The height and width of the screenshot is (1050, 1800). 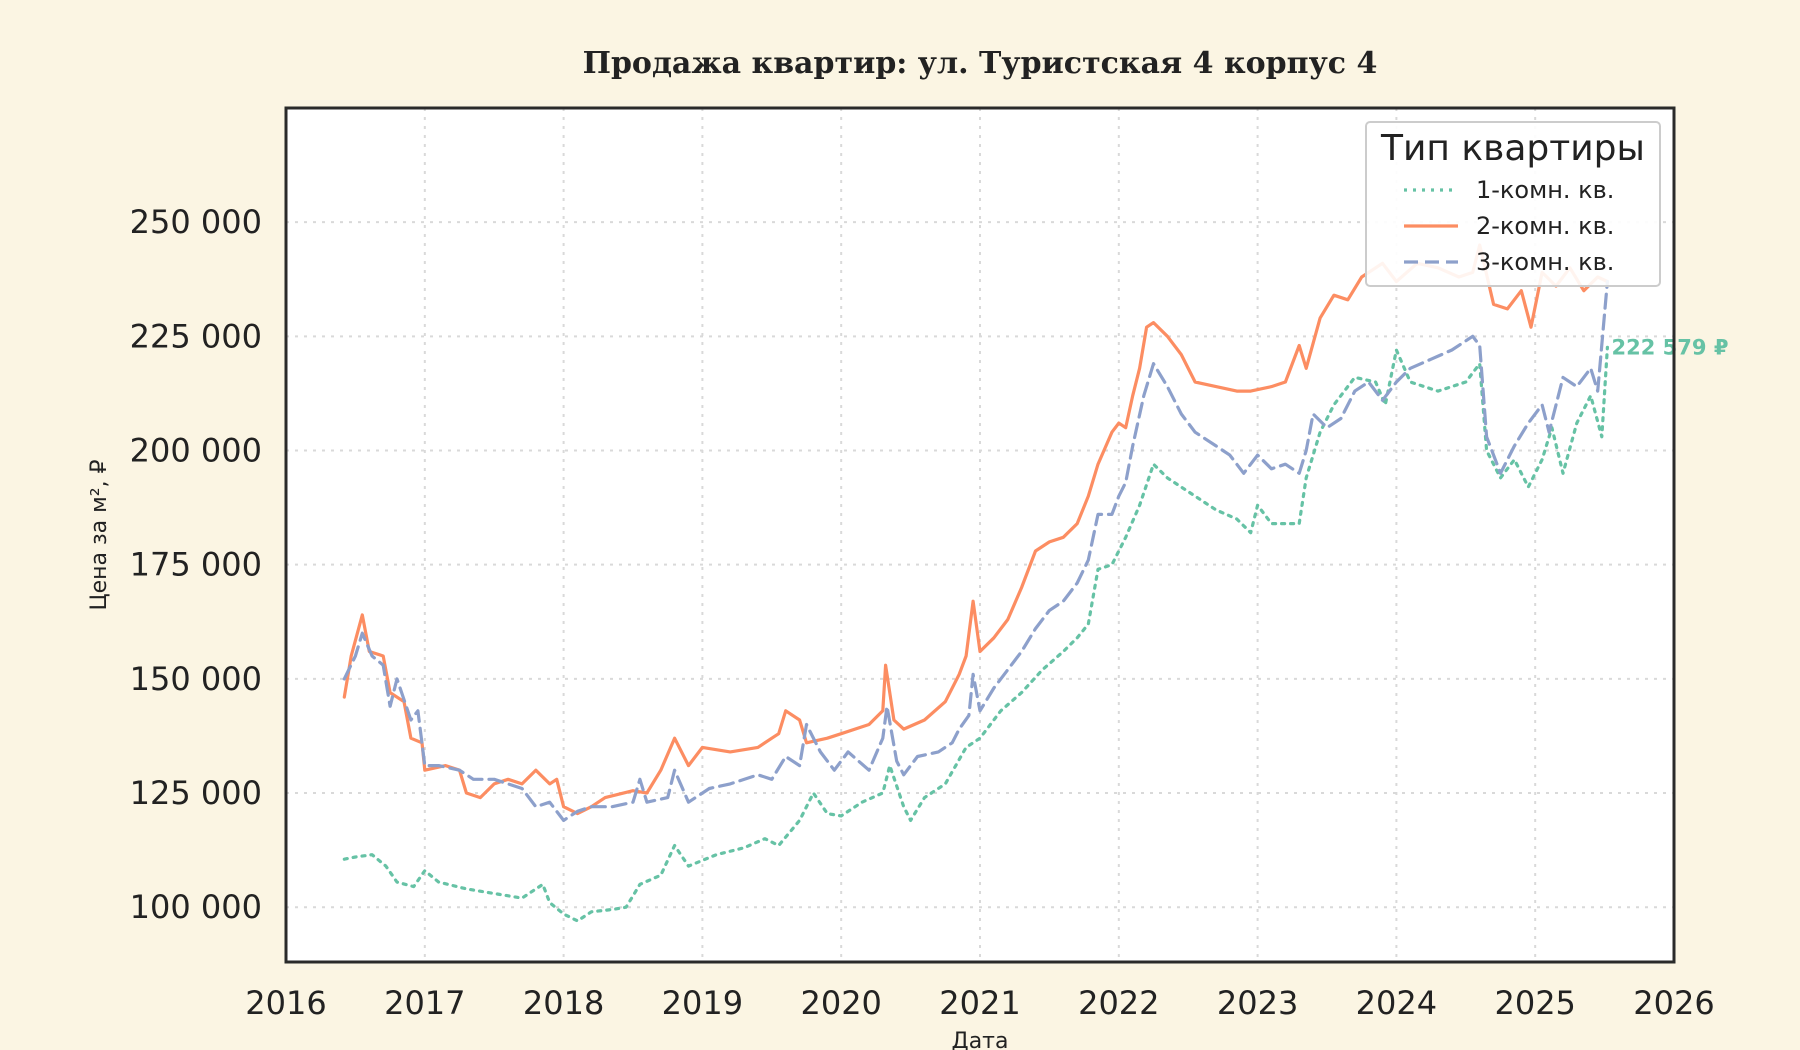 What do you see at coordinates (1512, 148) in the screenshot?
I see `legend-title: Тип квартиры` at bounding box center [1512, 148].